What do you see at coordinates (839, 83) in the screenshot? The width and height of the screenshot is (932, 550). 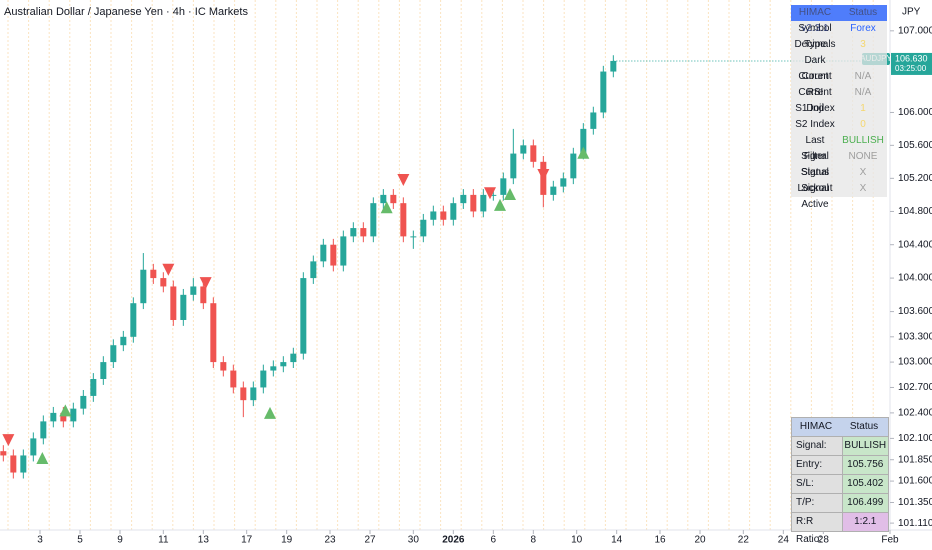 I see `table-row: Current RSI N/A` at bounding box center [839, 83].